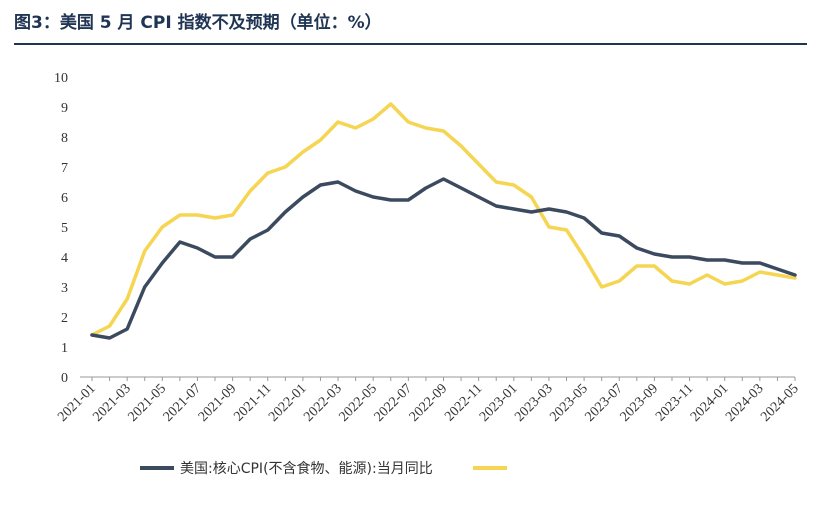  What do you see at coordinates (710, 403) in the screenshot?
I see `x-tick-label: 2024-01` at bounding box center [710, 403].